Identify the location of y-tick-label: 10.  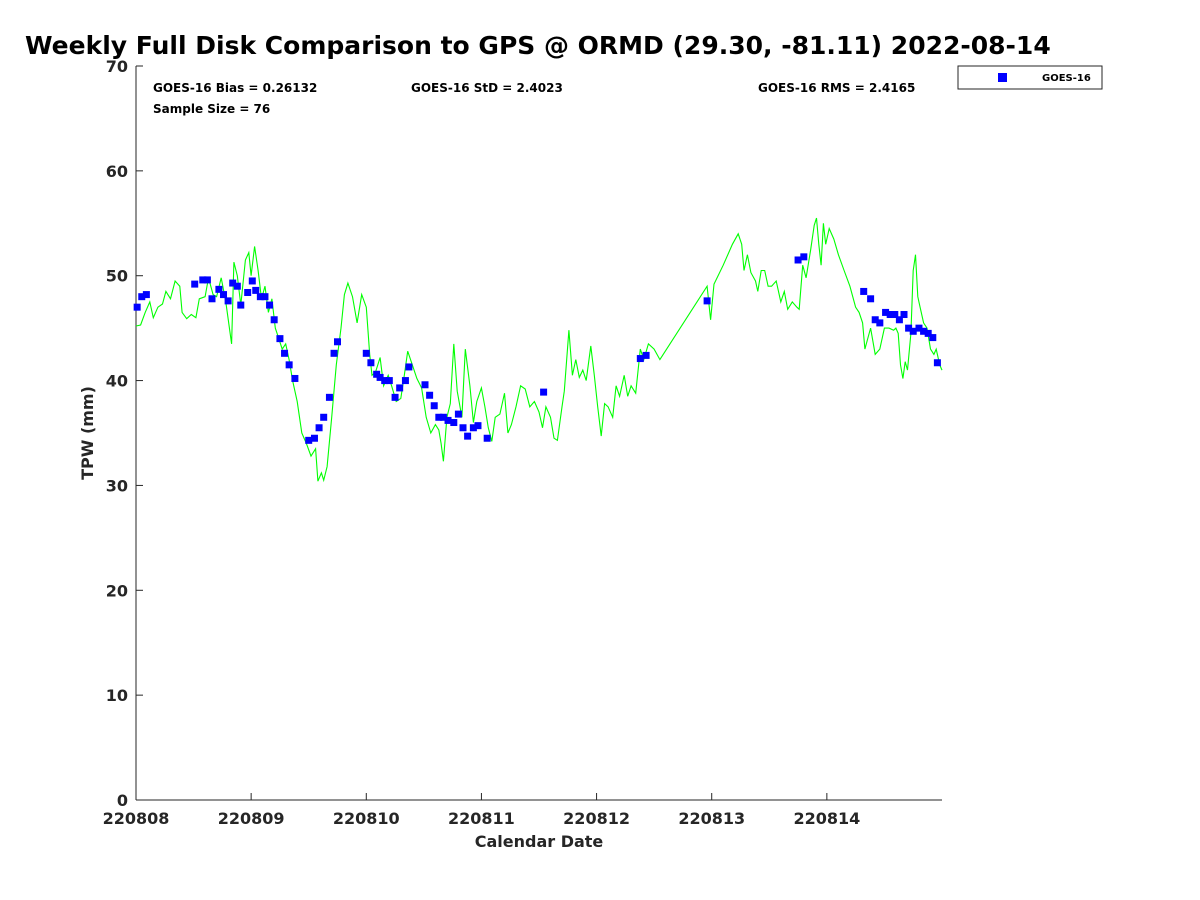
(117, 695).